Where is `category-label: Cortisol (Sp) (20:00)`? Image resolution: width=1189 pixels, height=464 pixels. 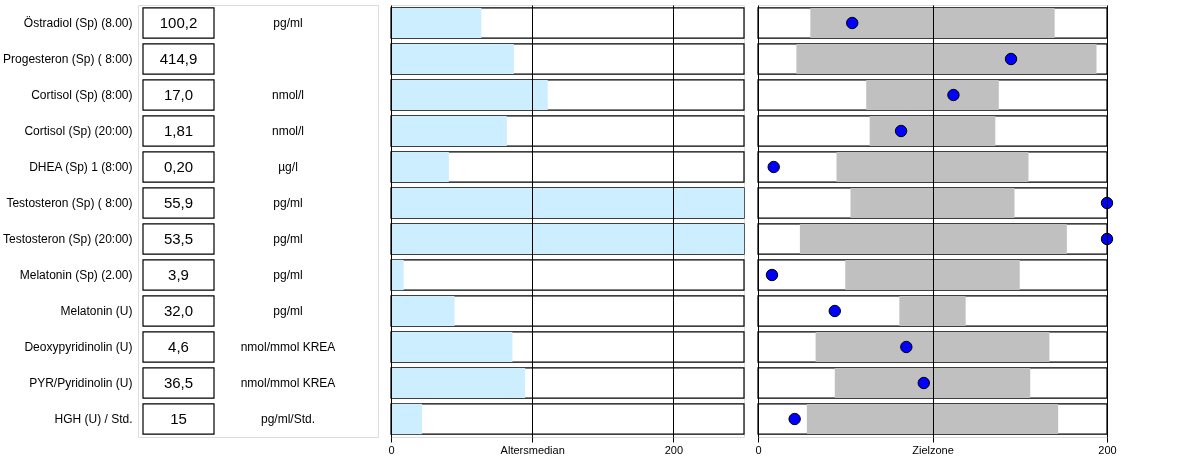 category-label: Cortisol (Sp) (20:00) is located at coordinates (78, 131).